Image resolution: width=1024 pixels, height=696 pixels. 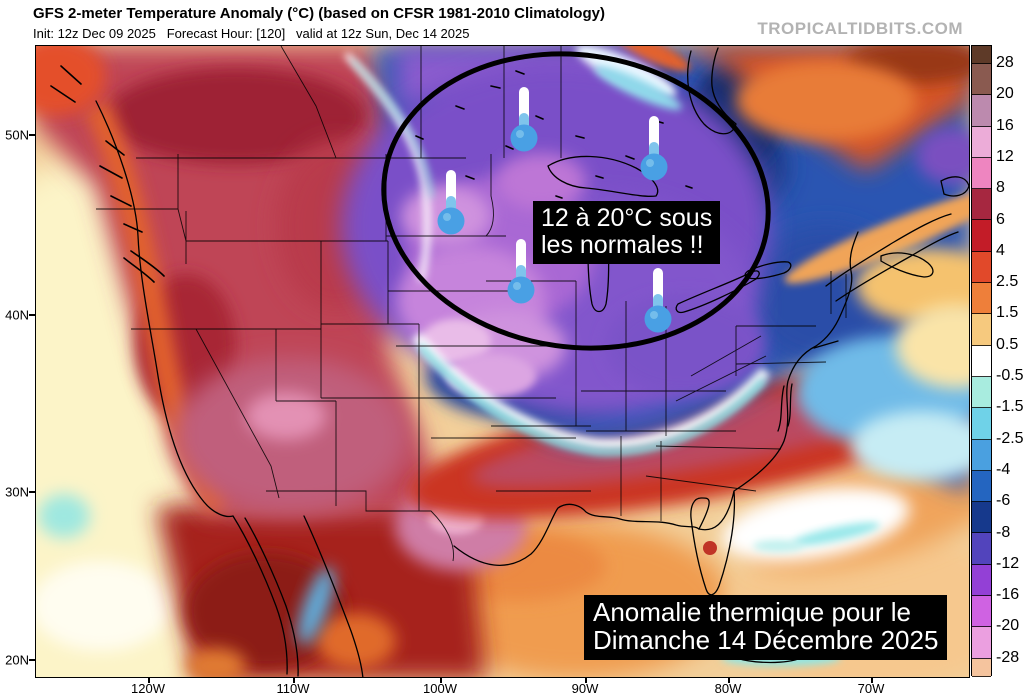 I want to click on mexico-orange1, so click(x=356, y=641).